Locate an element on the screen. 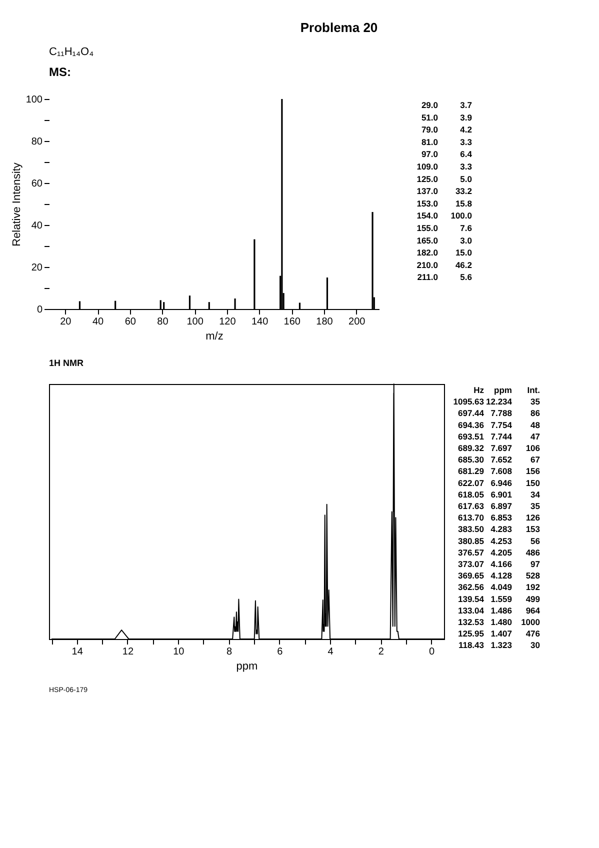 This screenshot has width=599, height=848. x-tick-label: 4 is located at coordinates (331, 652).